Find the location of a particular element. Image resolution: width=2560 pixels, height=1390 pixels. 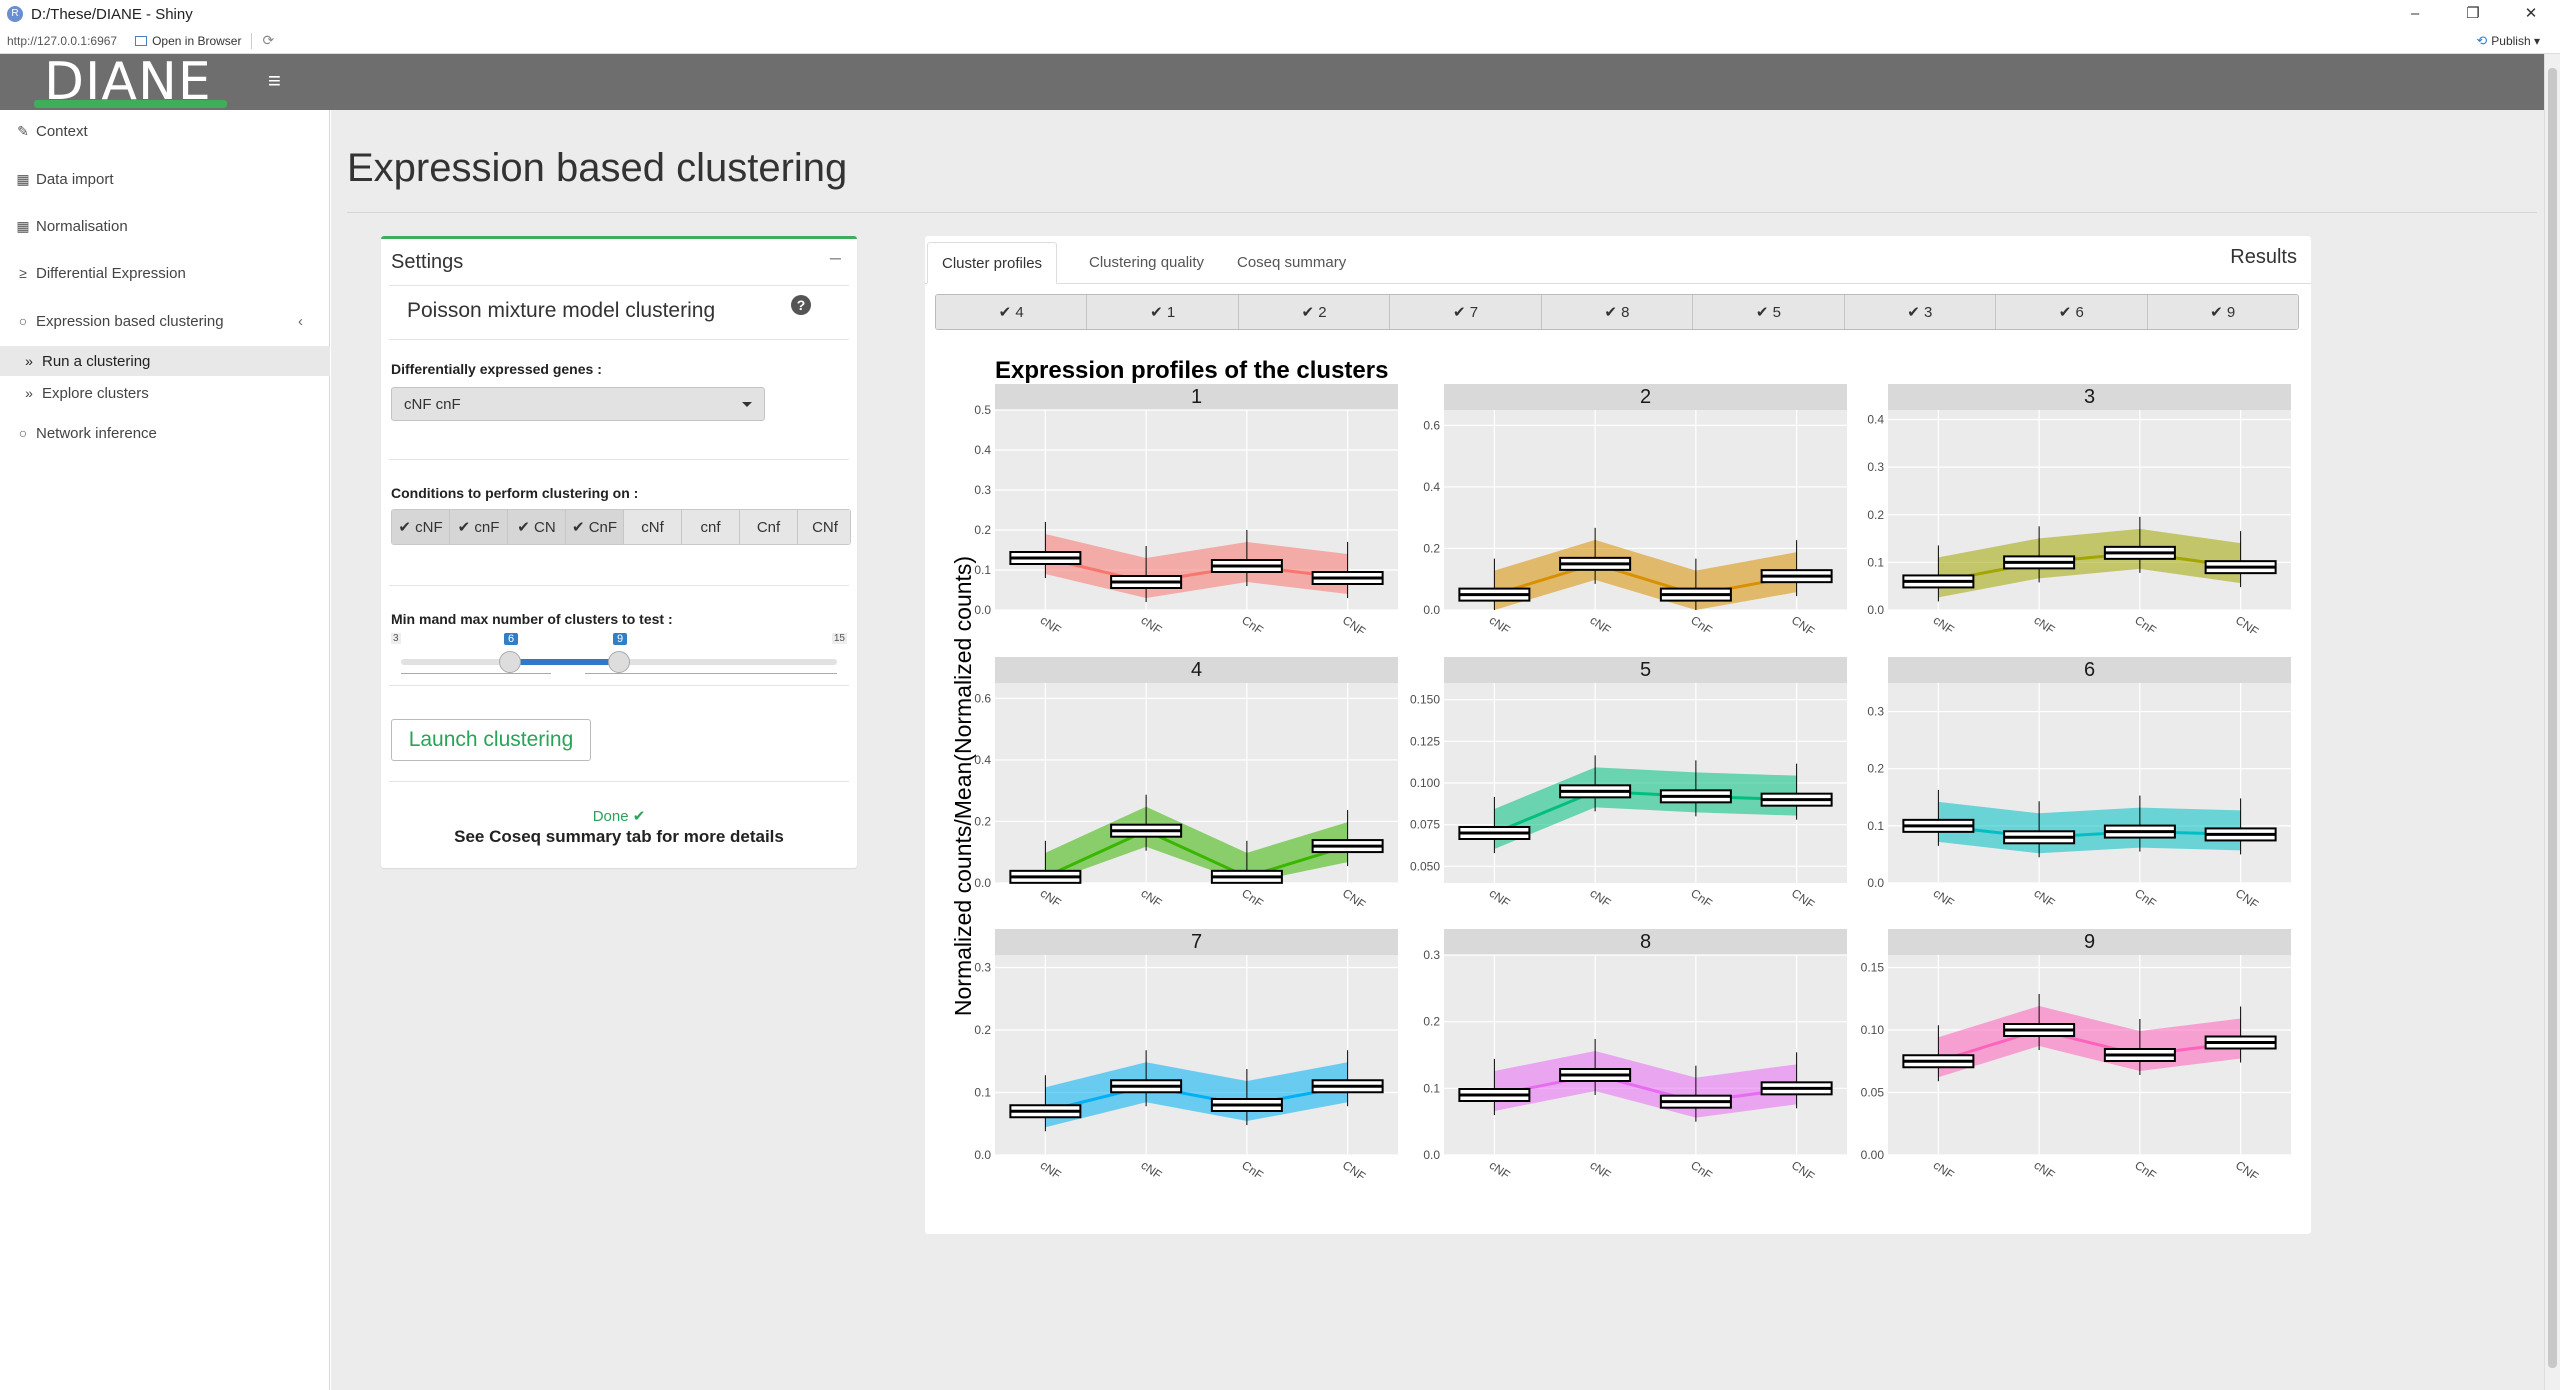

cluster-toggle-3: ✔ 3 is located at coordinates (1920, 312).